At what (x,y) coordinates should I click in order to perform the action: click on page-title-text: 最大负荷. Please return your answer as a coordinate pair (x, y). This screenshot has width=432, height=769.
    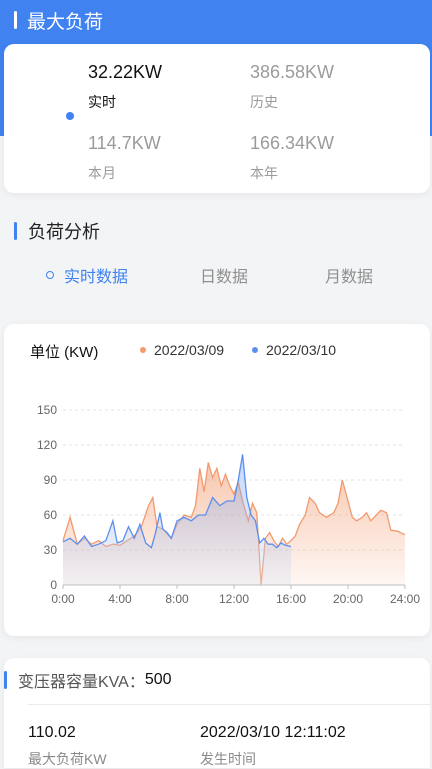
    Looking at the image, I should click on (65, 22).